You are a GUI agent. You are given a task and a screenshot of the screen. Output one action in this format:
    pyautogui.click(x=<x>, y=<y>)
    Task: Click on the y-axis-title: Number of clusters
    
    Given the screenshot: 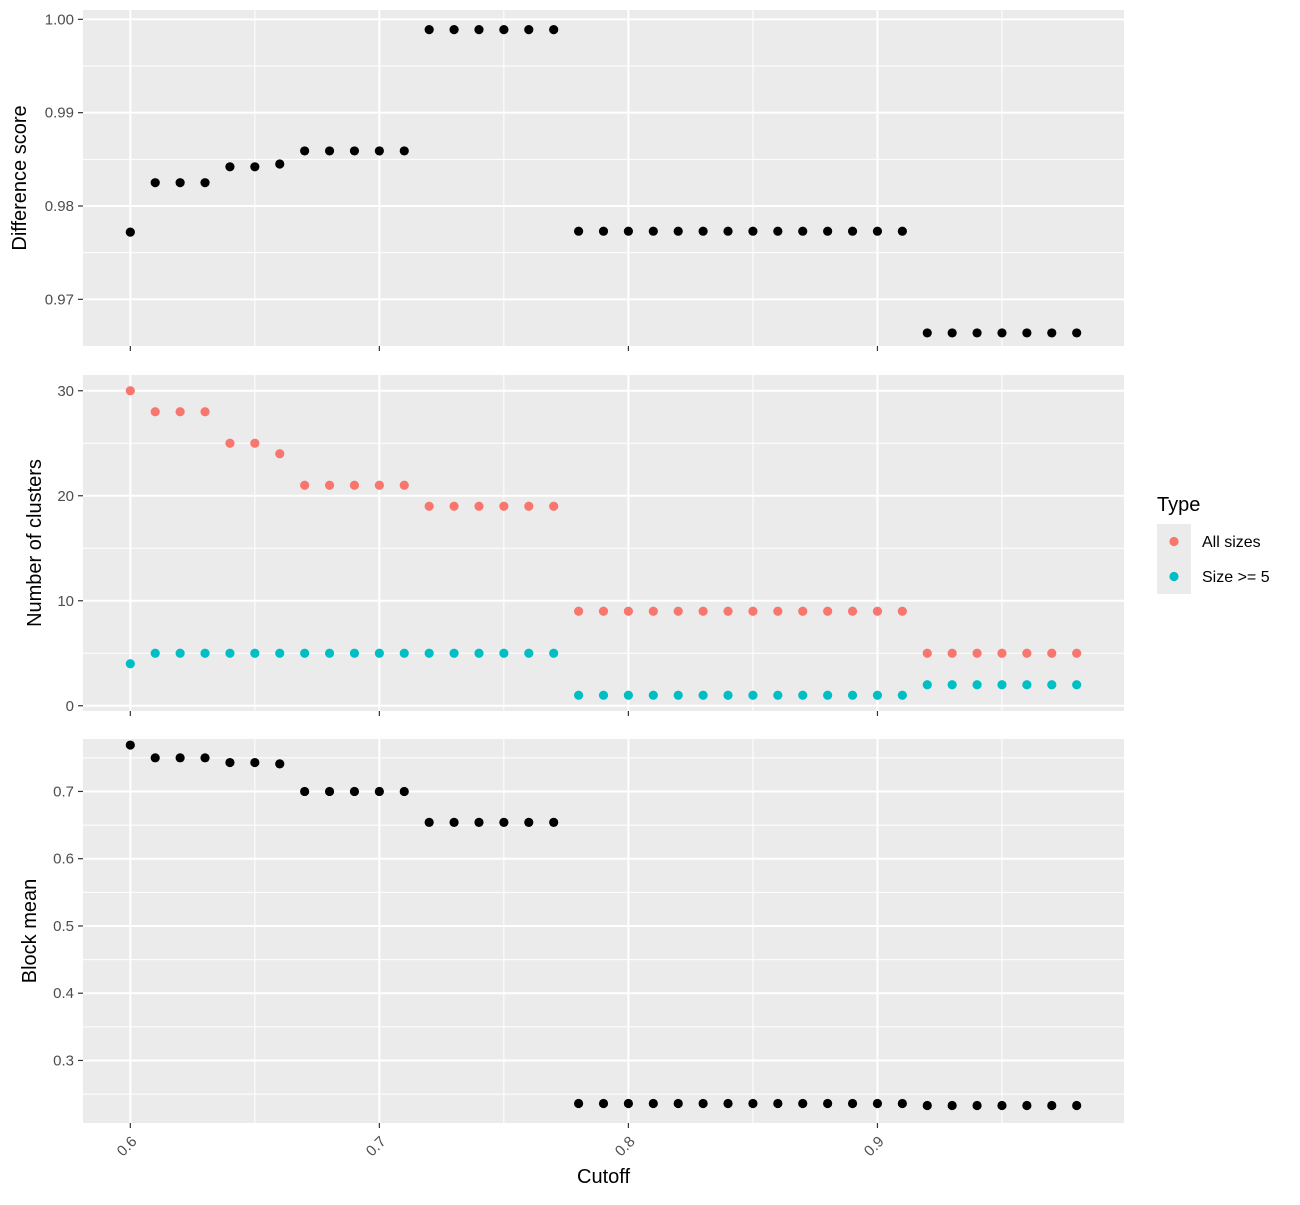 What is the action you would take?
    pyautogui.click(x=35, y=543)
    